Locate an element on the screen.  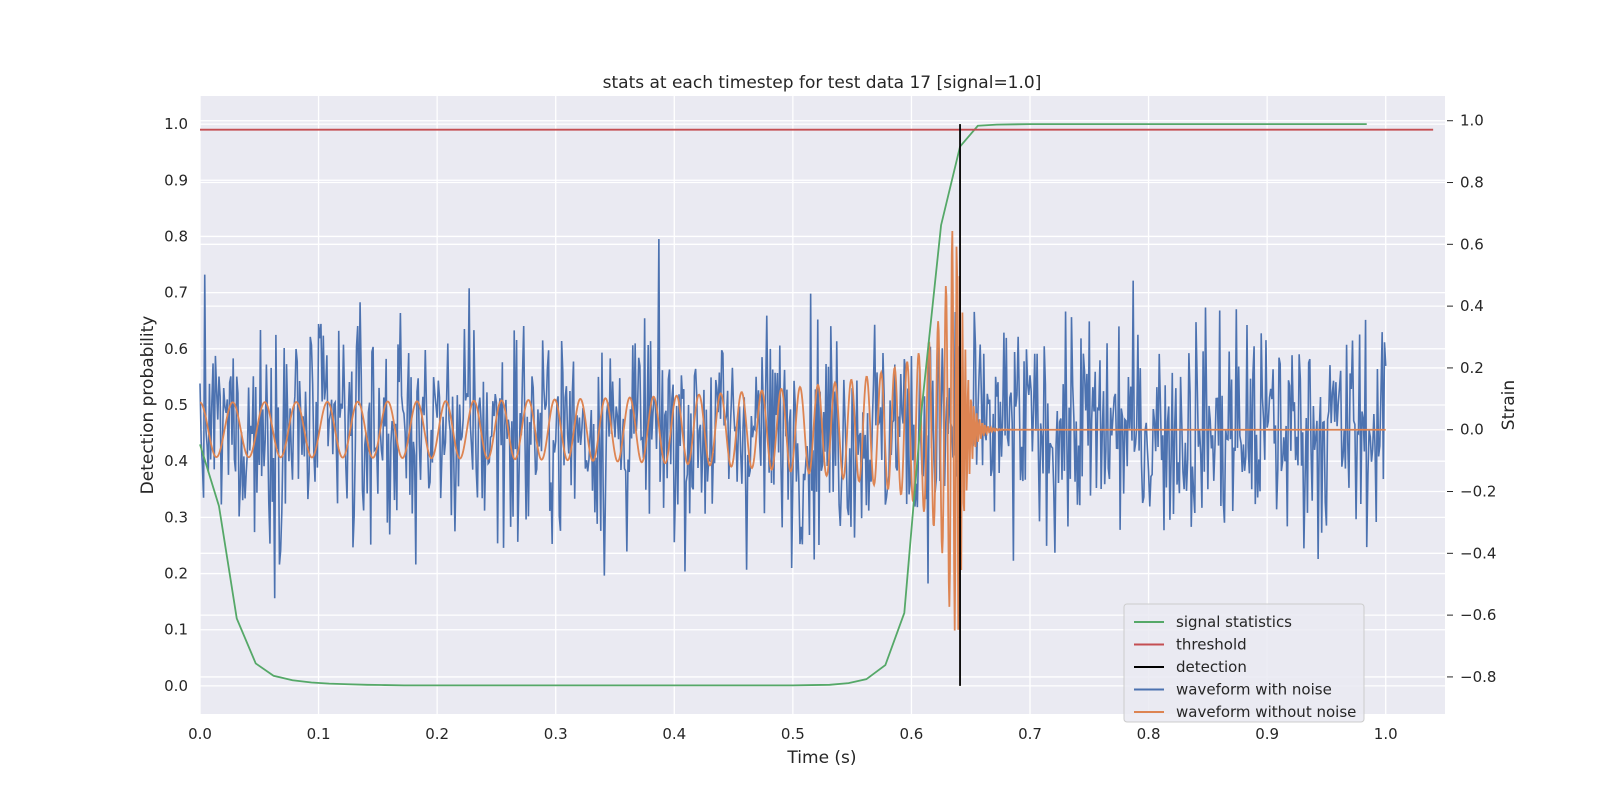
x-tick-label: 0.4 is located at coordinates (674, 734).